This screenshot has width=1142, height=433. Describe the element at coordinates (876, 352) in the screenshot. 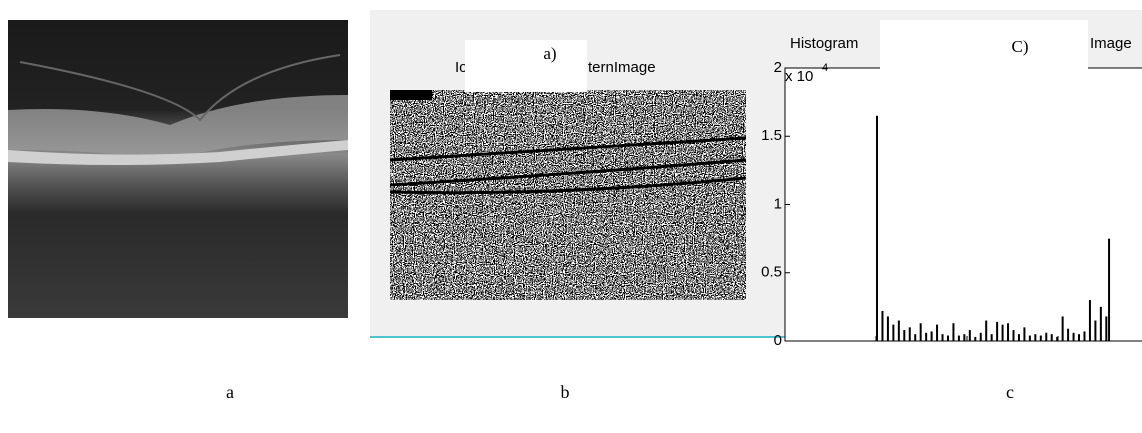

I see `x-tick-label: 0` at that location.